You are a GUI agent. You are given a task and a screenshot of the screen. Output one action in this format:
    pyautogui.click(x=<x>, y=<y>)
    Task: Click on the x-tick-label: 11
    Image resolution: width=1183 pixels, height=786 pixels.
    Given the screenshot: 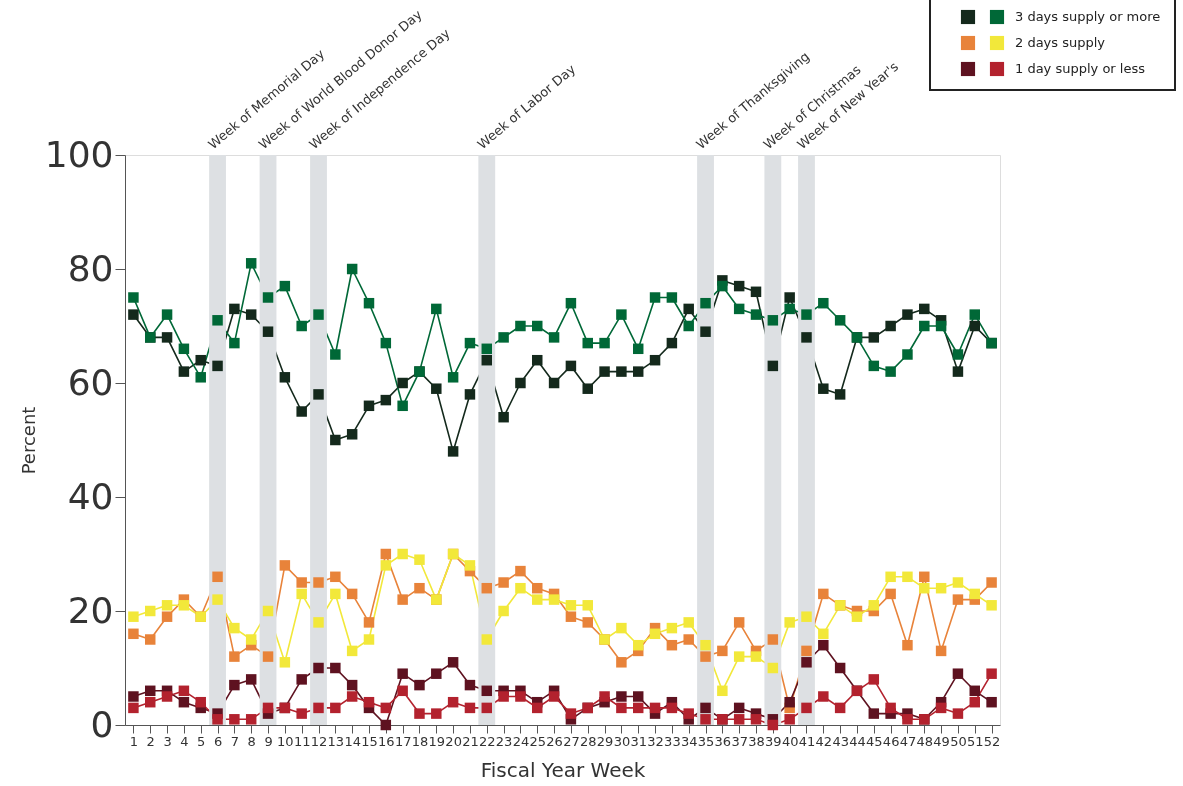 What is the action you would take?
    pyautogui.click(x=302, y=741)
    